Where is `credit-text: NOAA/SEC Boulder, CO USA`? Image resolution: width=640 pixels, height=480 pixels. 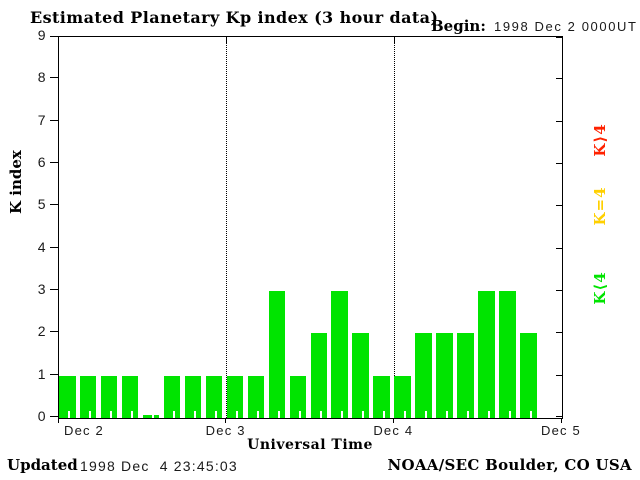
credit-text: NOAA/SEC Boulder, CO USA is located at coordinates (509, 465).